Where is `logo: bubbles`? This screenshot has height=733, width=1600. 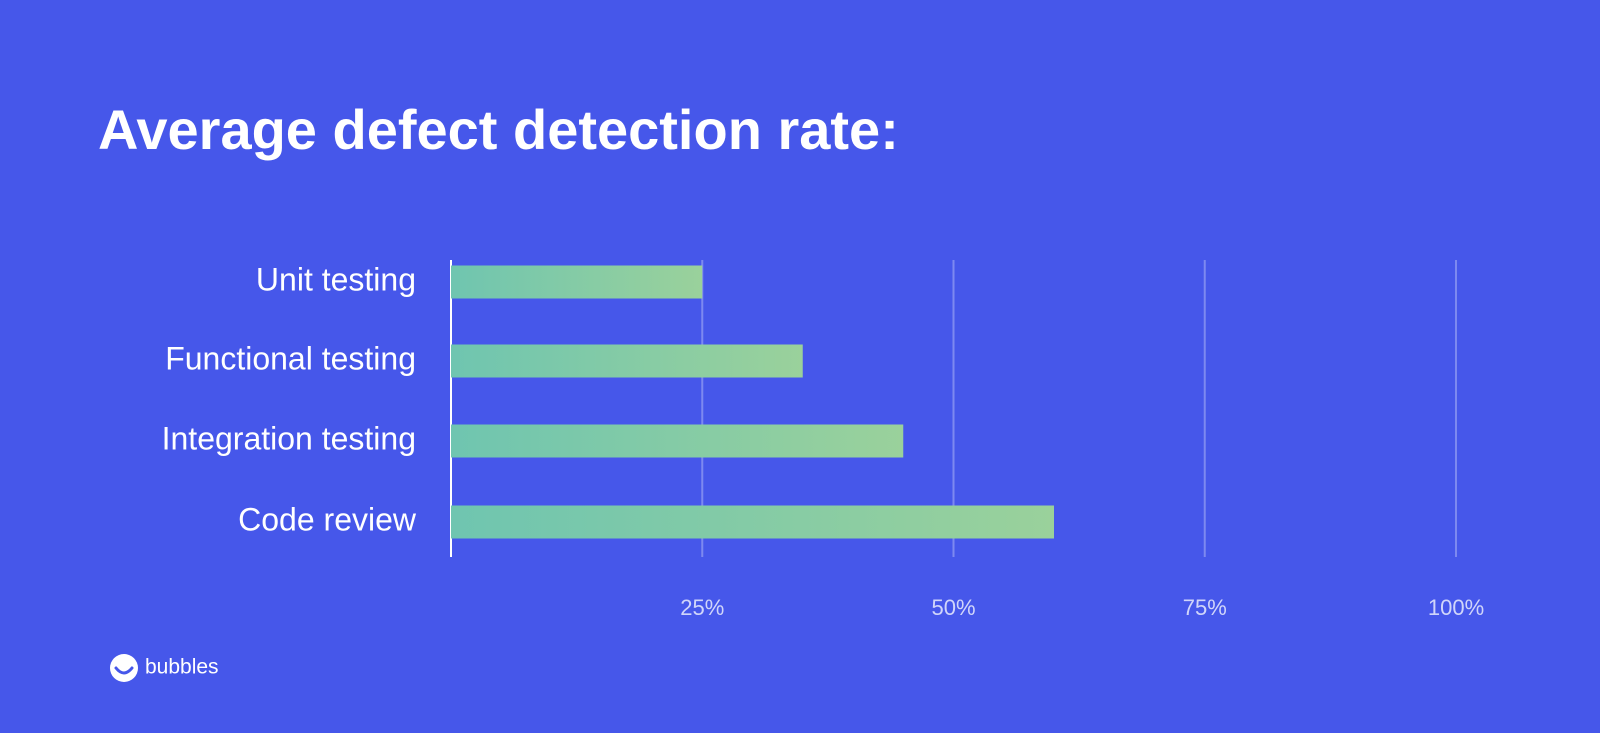
logo: bubbles is located at coordinates (164, 668).